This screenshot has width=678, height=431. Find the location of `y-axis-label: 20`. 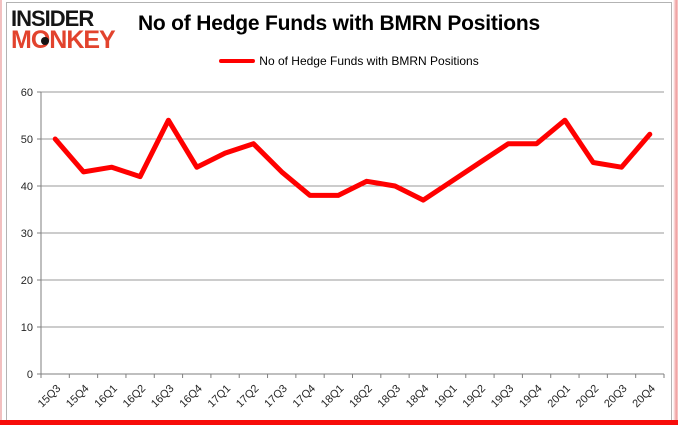

y-axis-label: 20 is located at coordinates (27, 281).